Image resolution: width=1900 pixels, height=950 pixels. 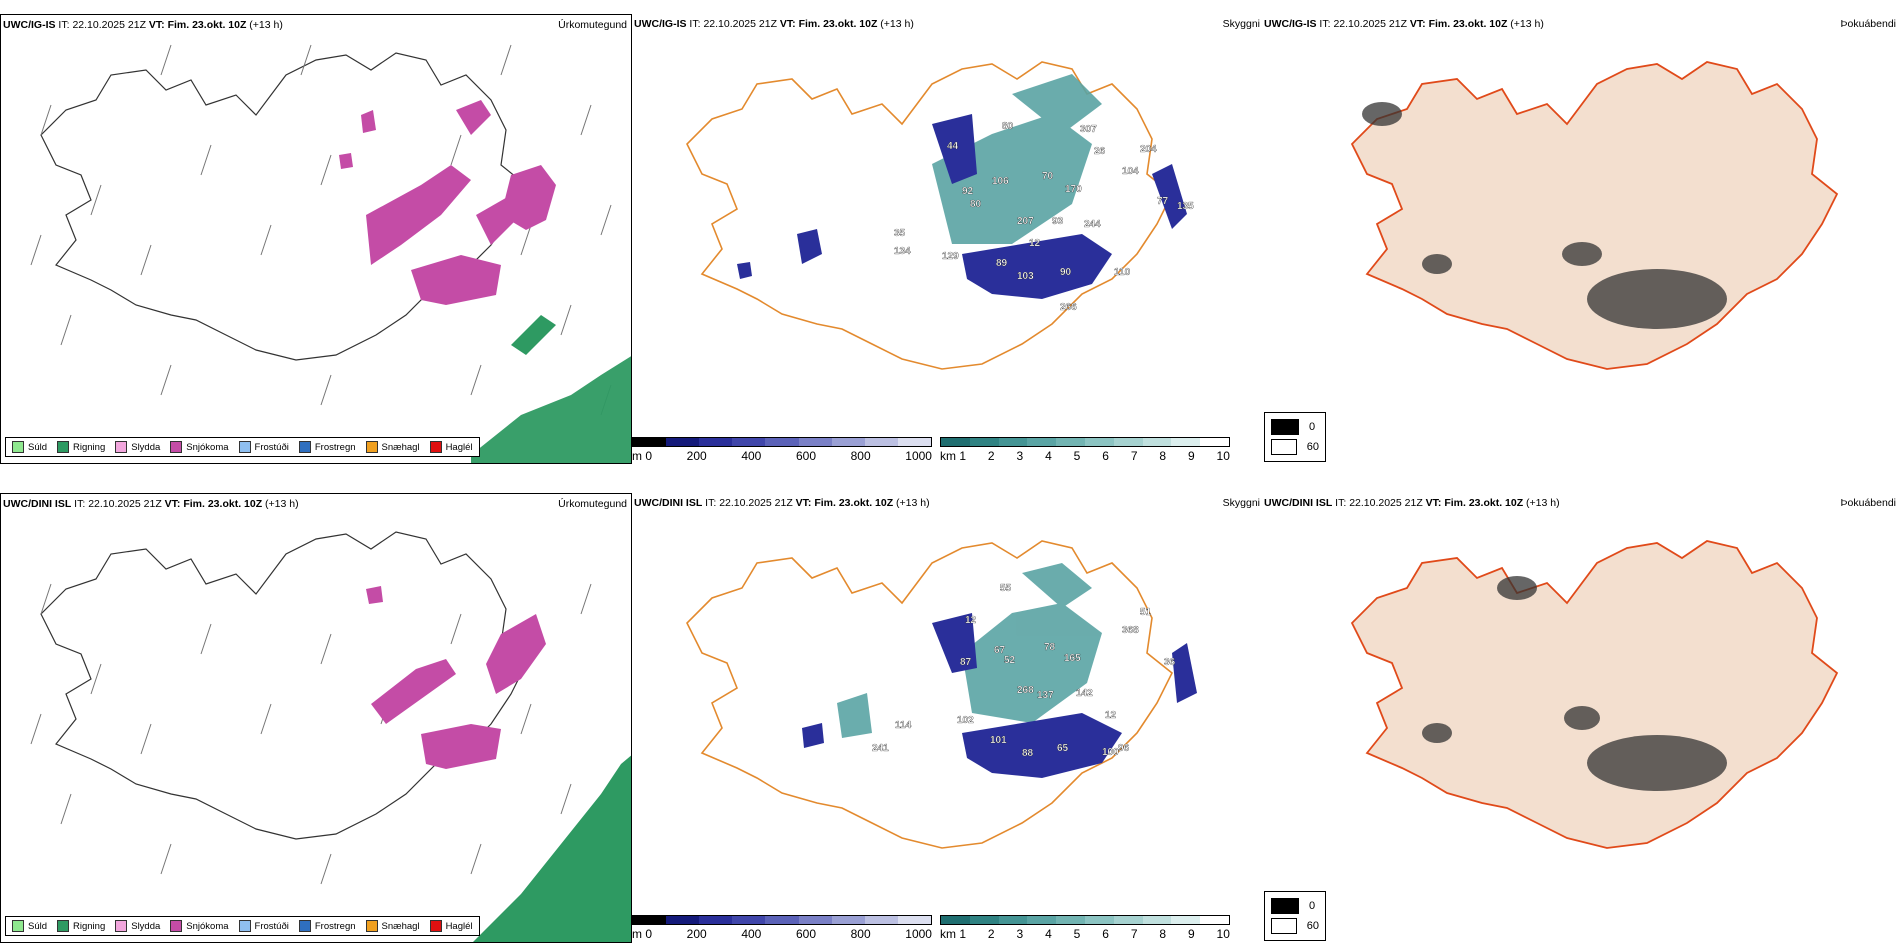 I want to click on height-label: 90, so click(x=1066, y=272).